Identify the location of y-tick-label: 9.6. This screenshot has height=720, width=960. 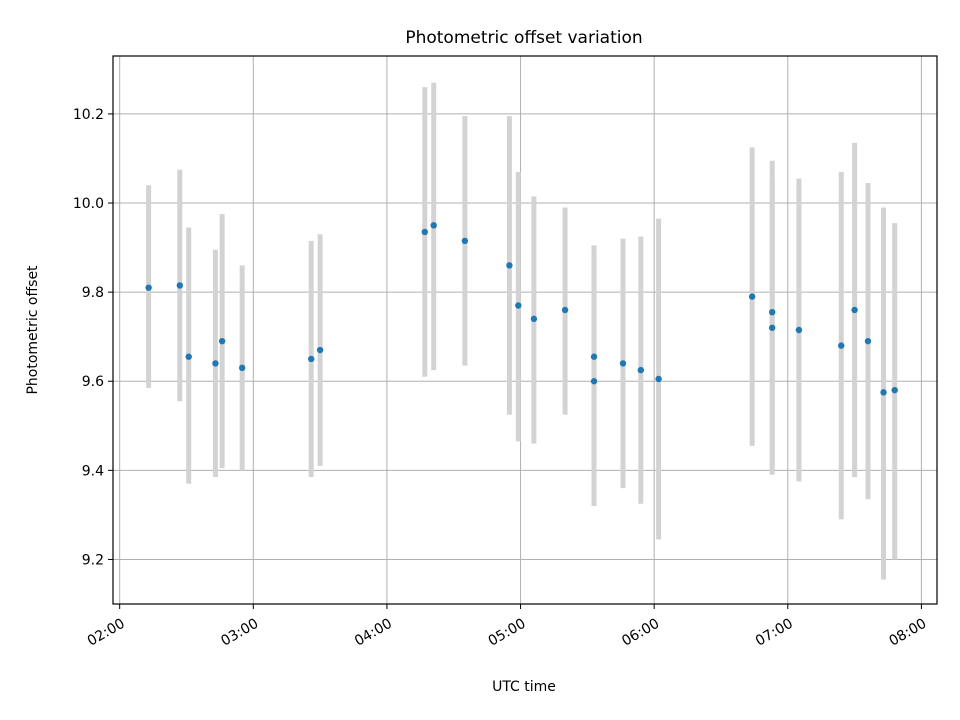
(93, 382).